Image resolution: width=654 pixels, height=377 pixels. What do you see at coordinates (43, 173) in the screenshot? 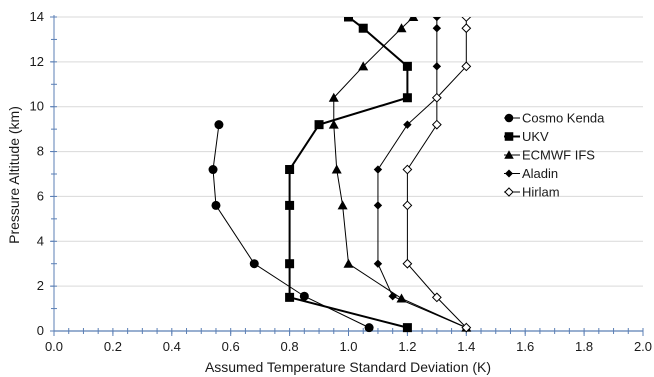
I see `y-axis-ticks: 0 2 4 6 8 10 12 14` at bounding box center [43, 173].